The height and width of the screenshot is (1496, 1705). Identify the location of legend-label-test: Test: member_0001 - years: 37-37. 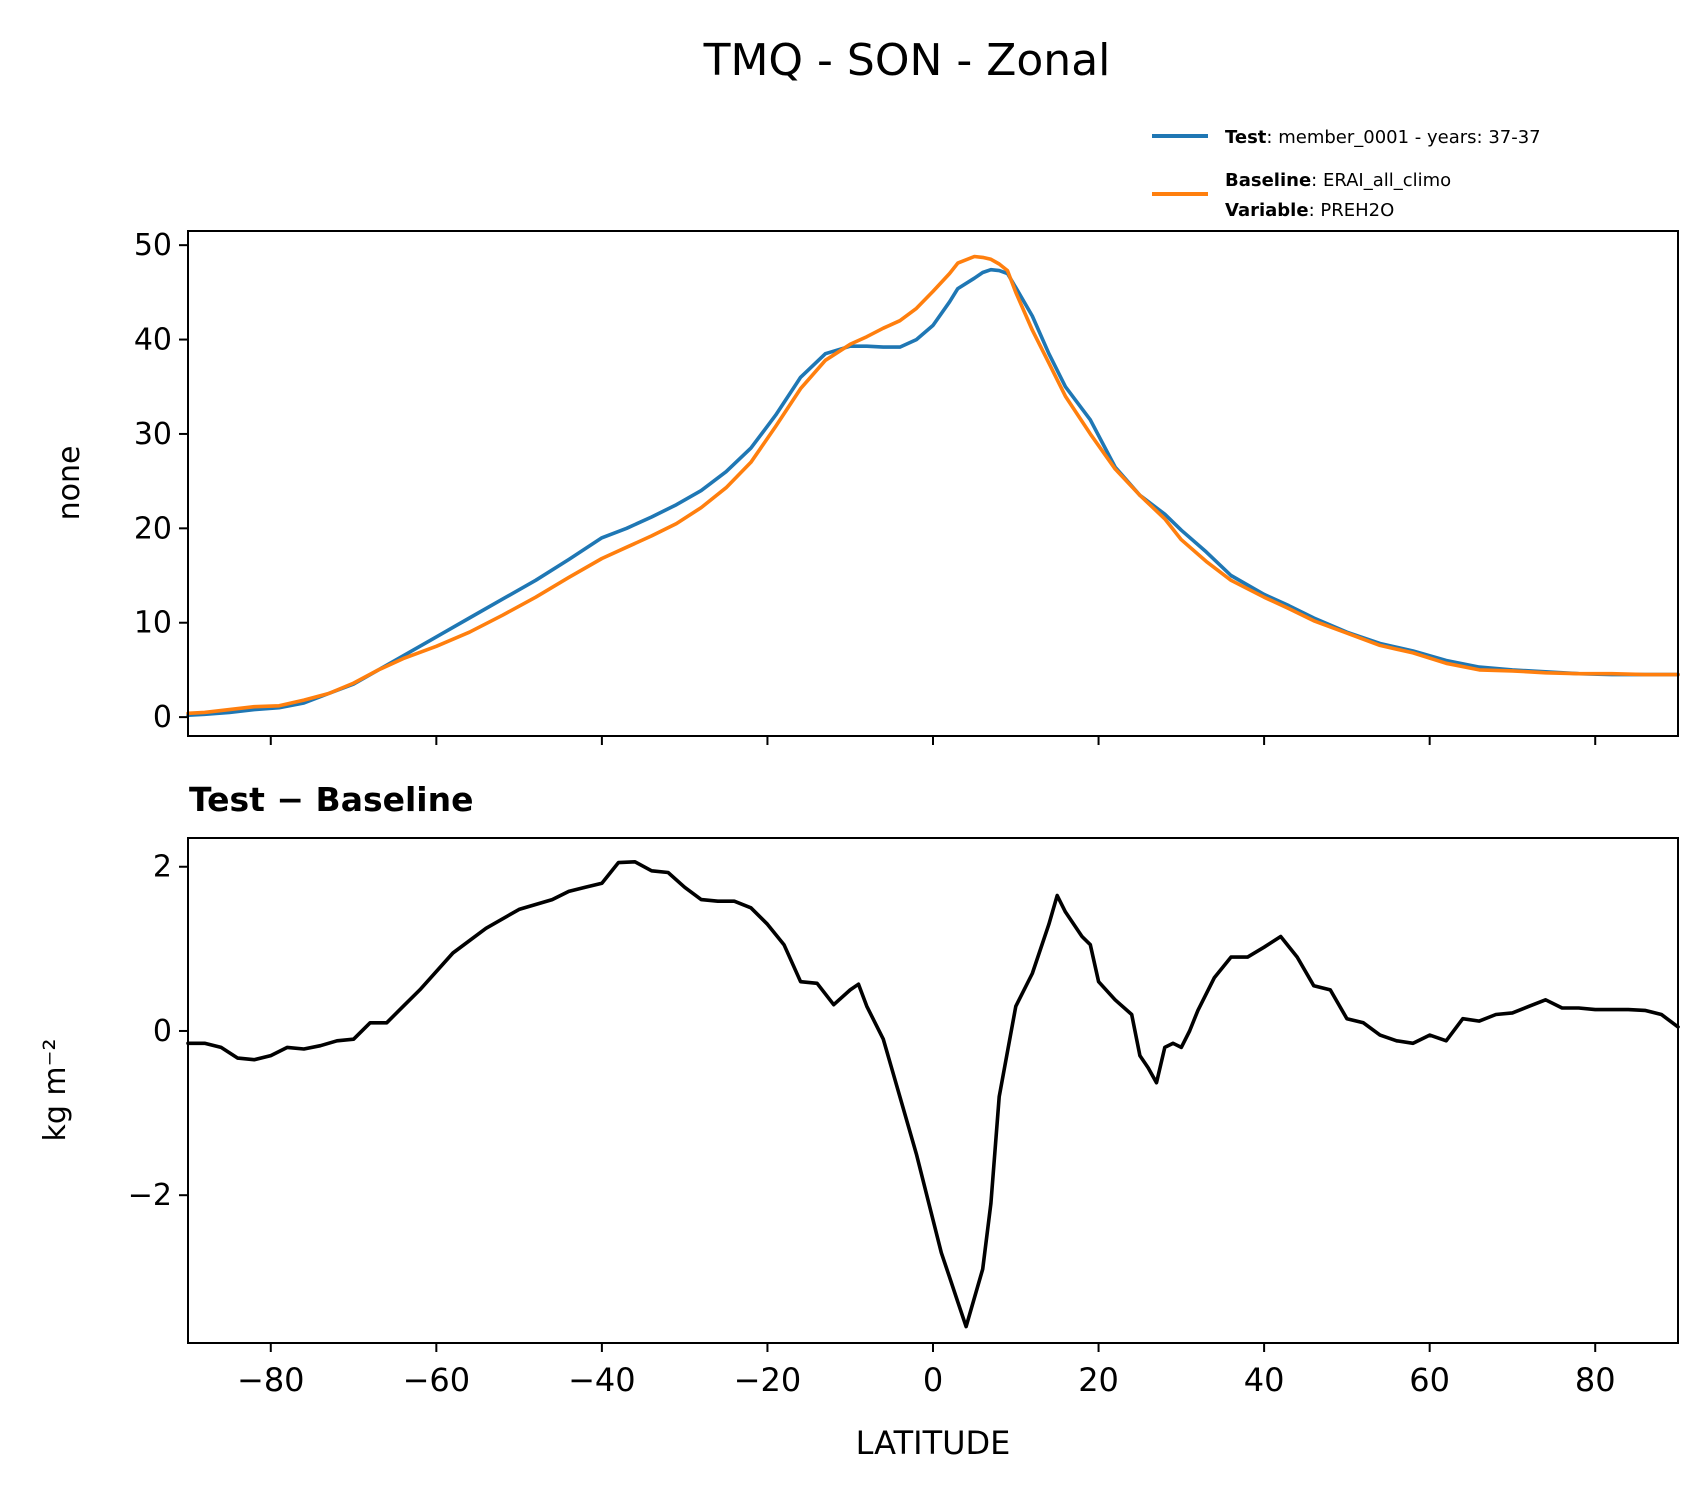
(1383, 137).